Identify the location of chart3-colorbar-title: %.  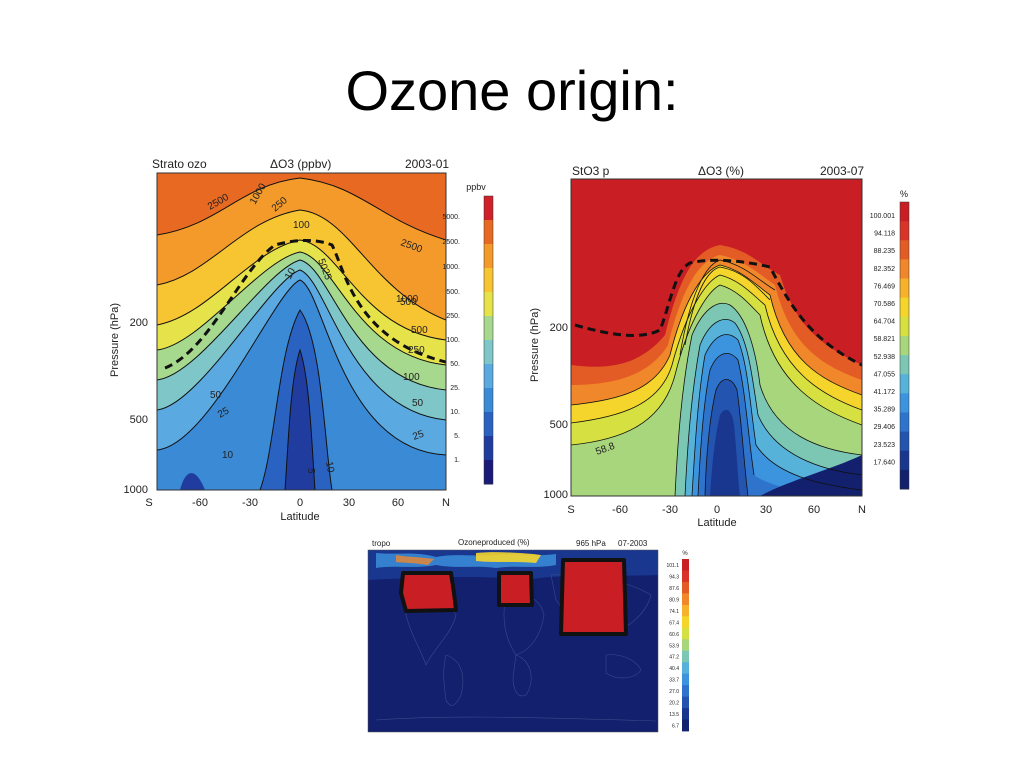
(685, 554).